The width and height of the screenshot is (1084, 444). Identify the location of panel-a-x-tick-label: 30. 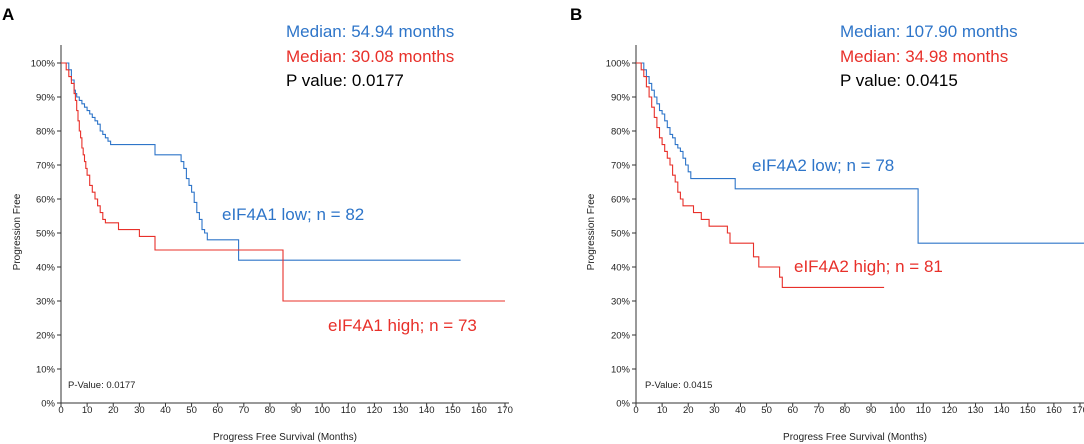
(139, 410).